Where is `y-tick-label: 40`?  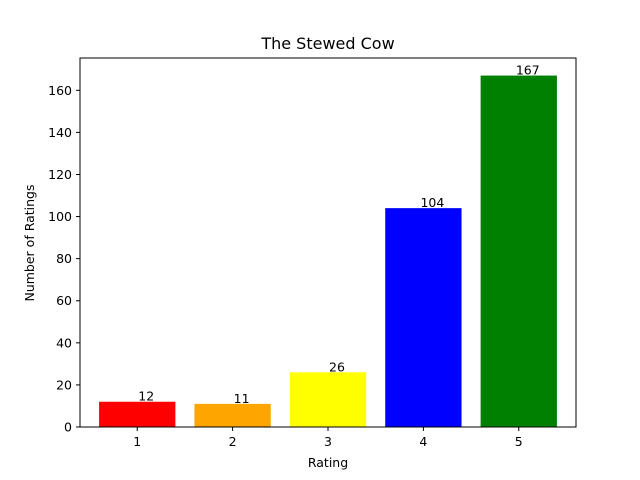 y-tick-label: 40 is located at coordinates (64, 342).